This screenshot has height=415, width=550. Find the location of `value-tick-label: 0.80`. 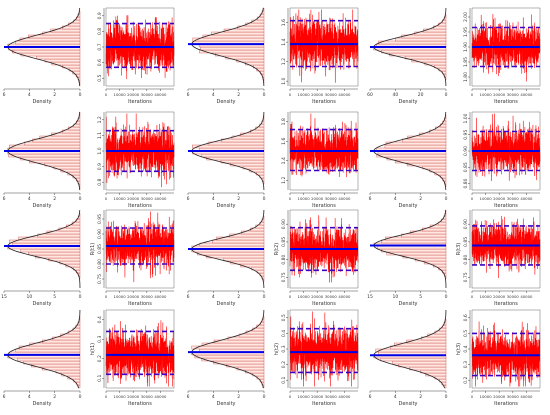

value-tick-label: 0.80 is located at coordinates (466, 259).